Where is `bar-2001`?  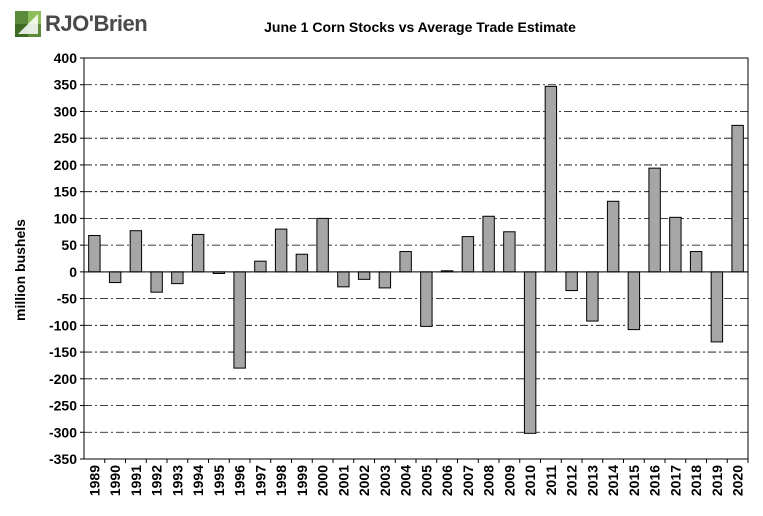
bar-2001 is located at coordinates (343, 279).